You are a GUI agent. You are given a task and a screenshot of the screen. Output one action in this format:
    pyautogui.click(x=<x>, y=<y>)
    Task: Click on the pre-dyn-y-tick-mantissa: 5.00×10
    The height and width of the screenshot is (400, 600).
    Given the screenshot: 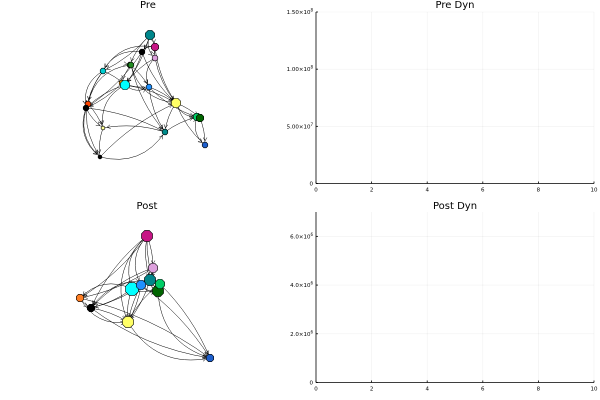 What is the action you would take?
    pyautogui.click(x=299, y=127)
    